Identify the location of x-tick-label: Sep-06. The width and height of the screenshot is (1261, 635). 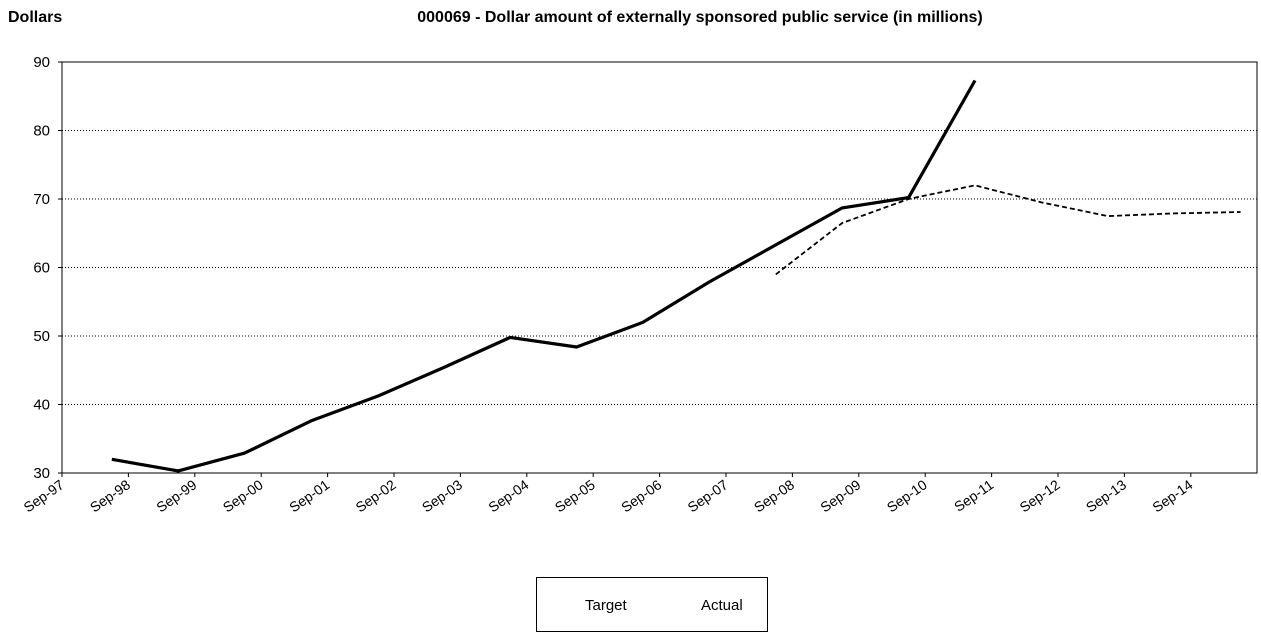
(641, 495).